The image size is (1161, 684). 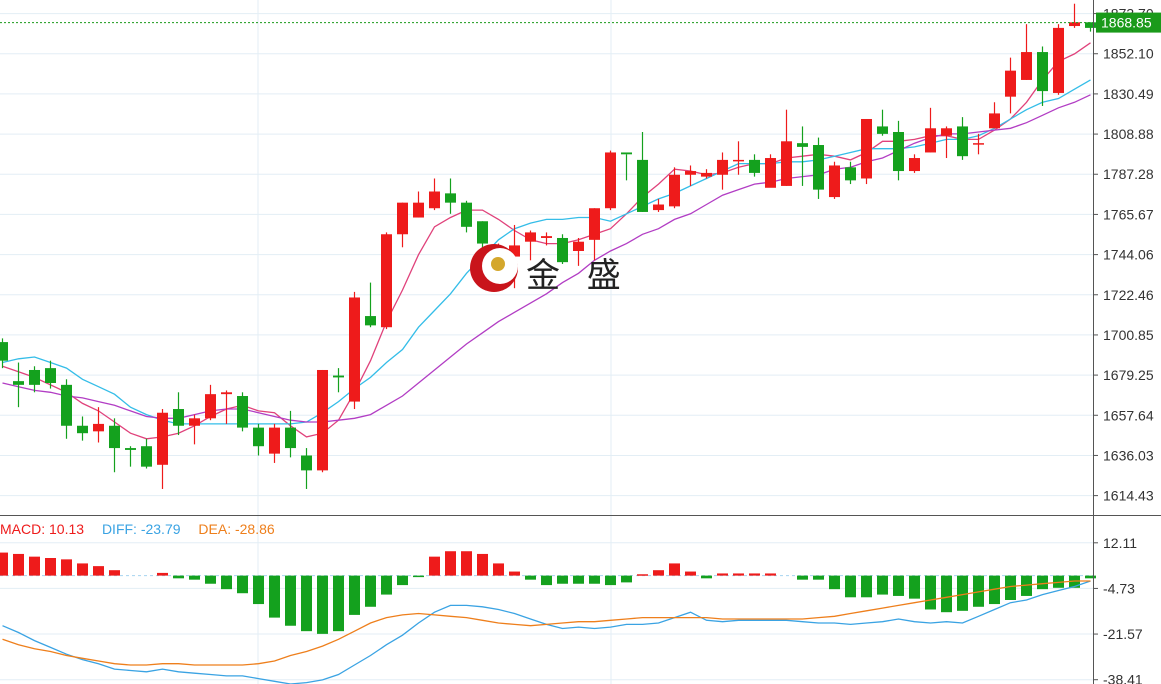 What do you see at coordinates (1119, 588) in the screenshot?
I see `macd-tick-label: -4.73` at bounding box center [1119, 588].